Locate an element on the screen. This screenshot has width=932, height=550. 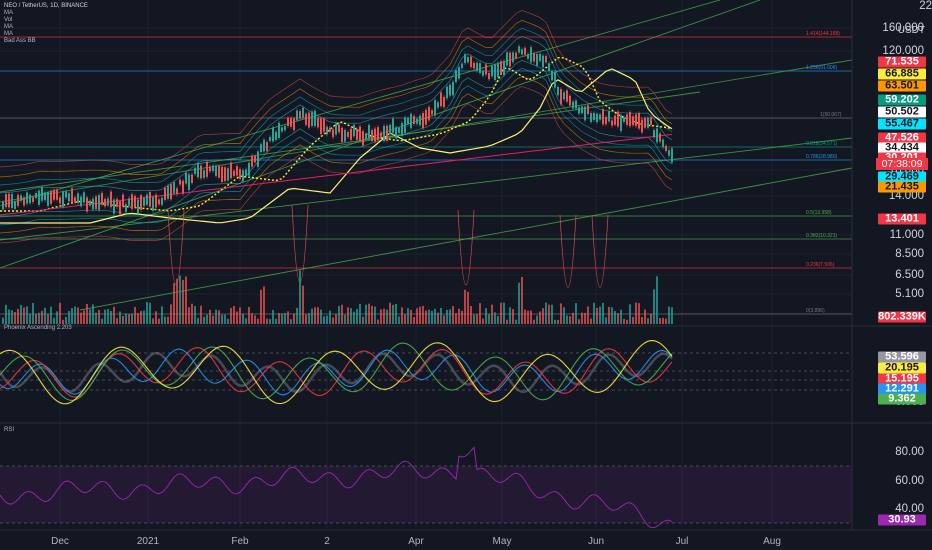
time-tick: May is located at coordinates (502, 541).